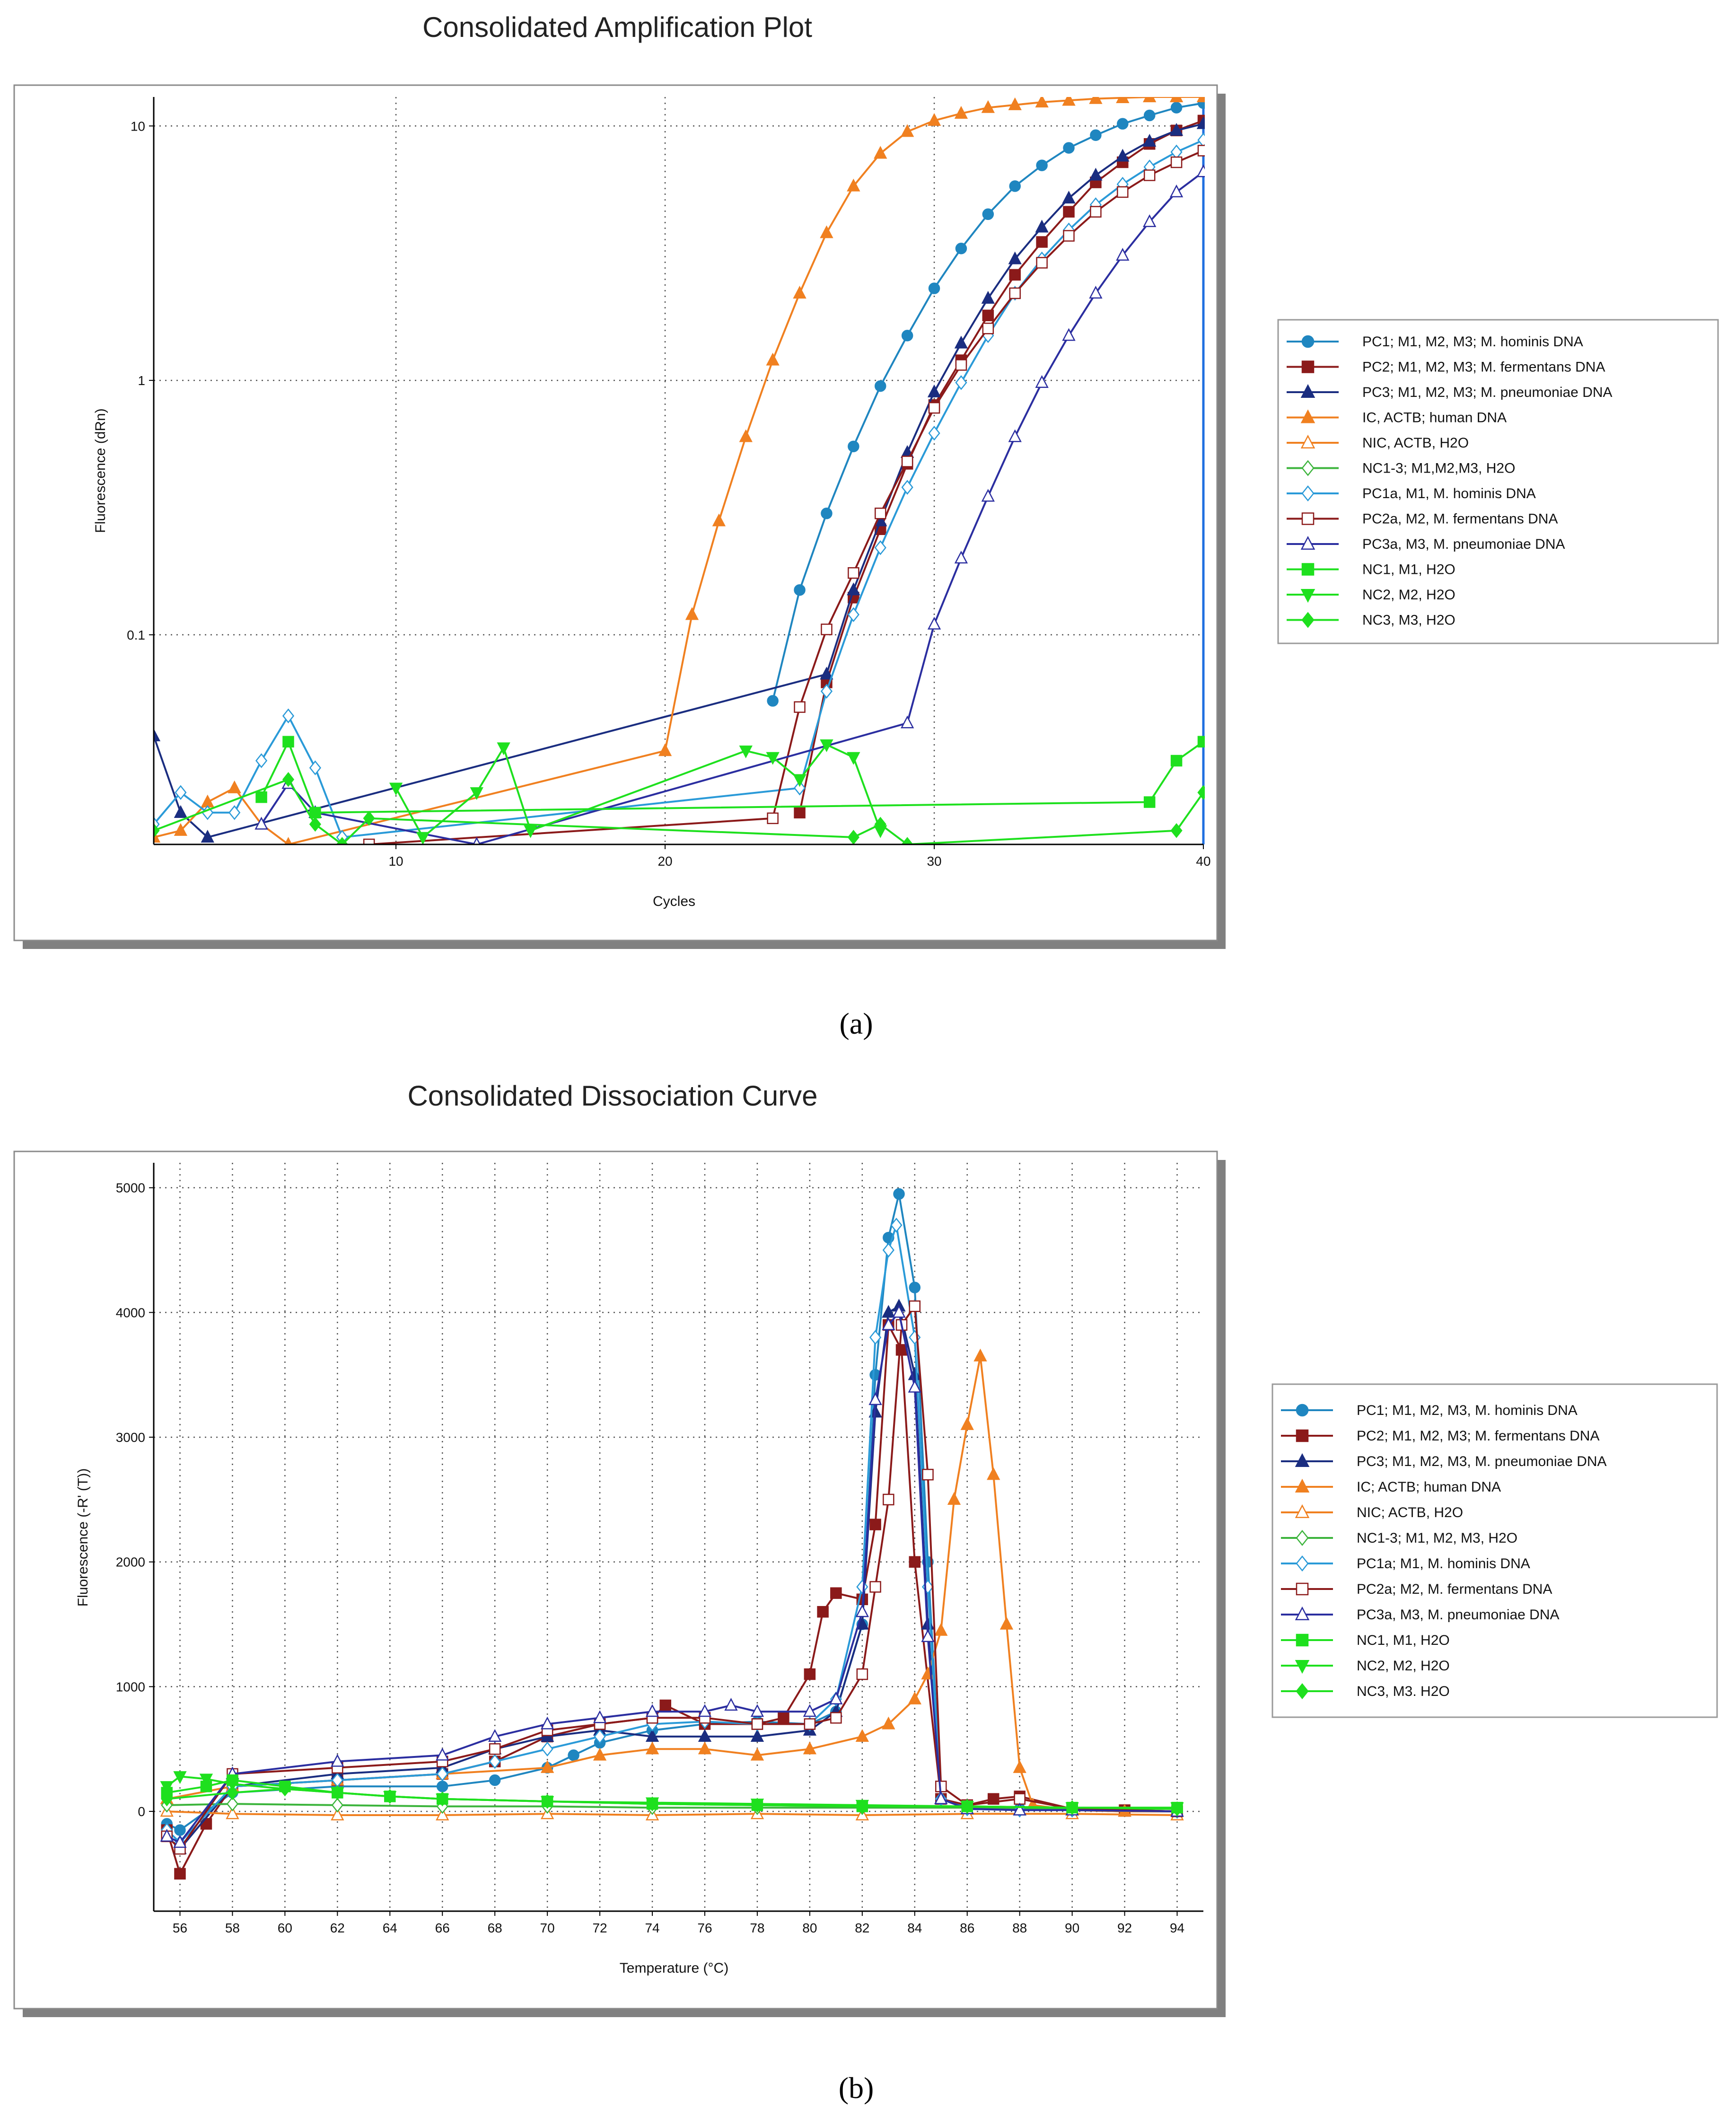 The height and width of the screenshot is (2116, 1736). I want to click on legend-entry: PC3; M1, M2, M3; M. pneumoniae DNA, so click(1450, 392).